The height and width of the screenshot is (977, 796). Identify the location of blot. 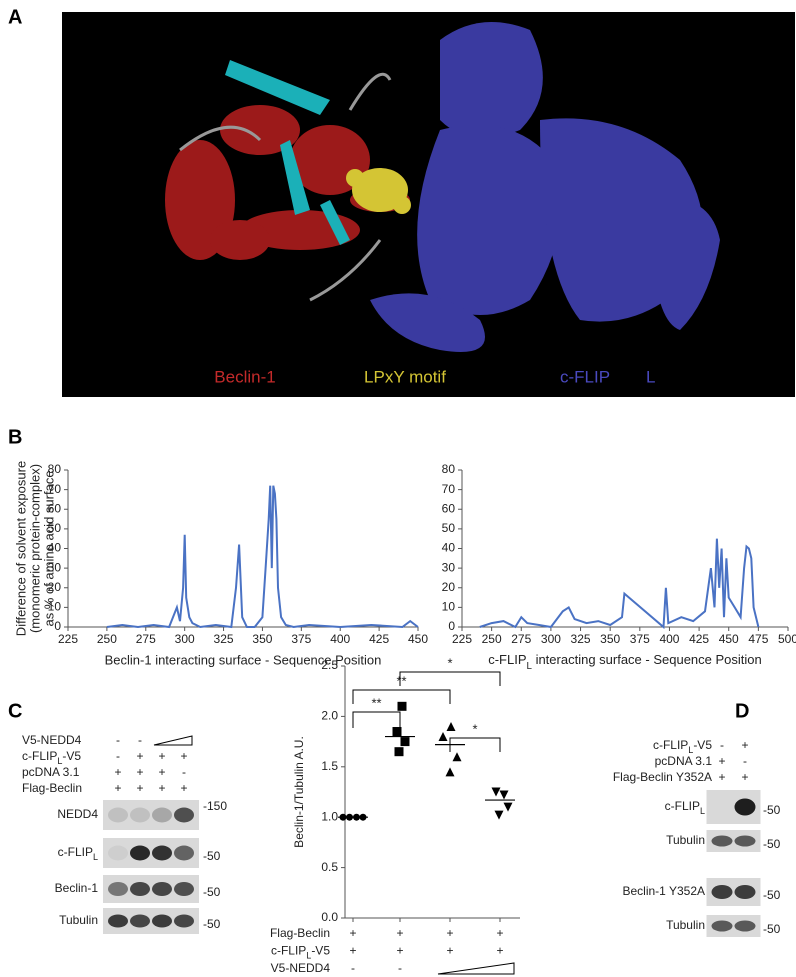
(733, 926).